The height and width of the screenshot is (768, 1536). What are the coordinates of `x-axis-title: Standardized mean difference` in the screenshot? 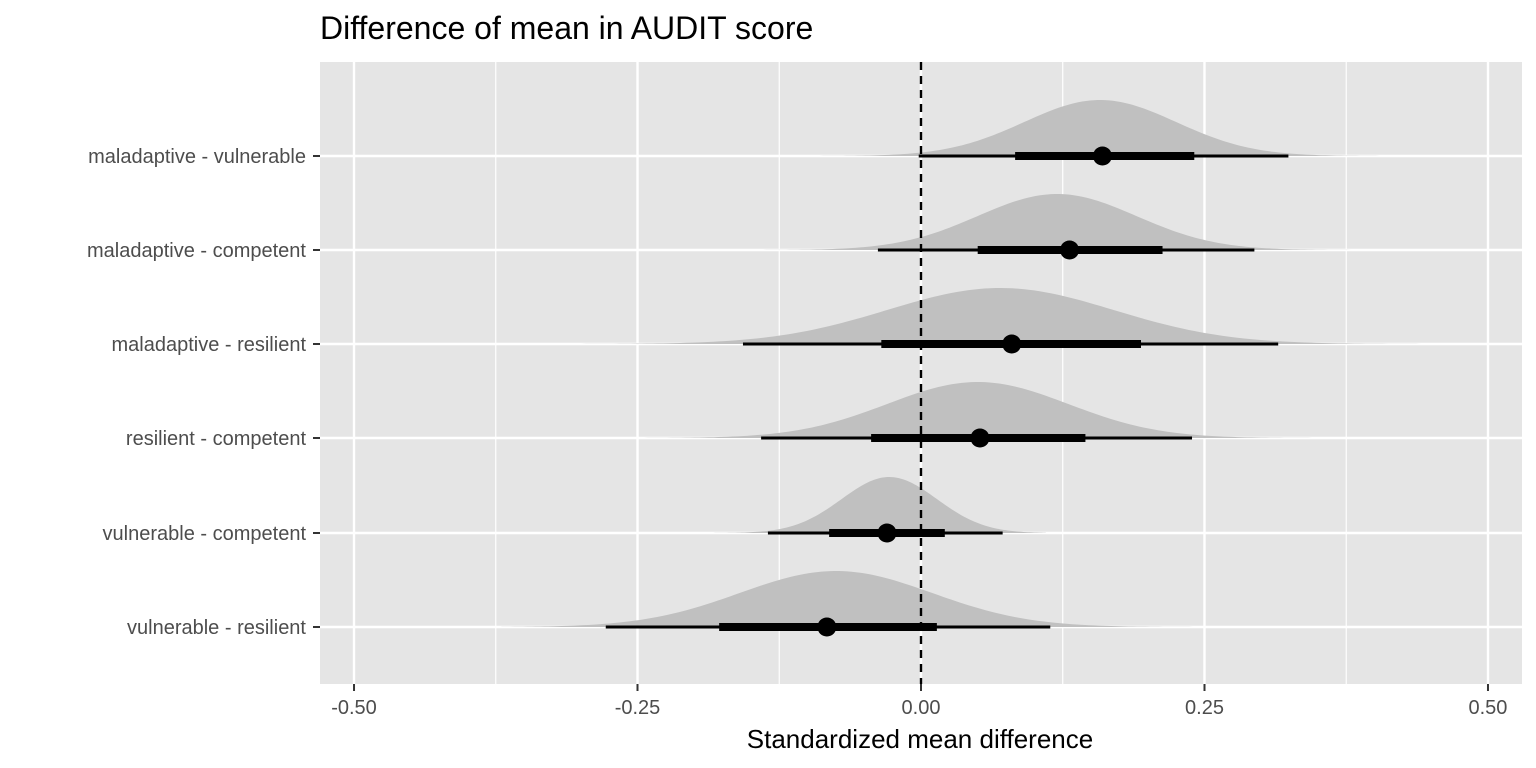 It's located at (920, 739).